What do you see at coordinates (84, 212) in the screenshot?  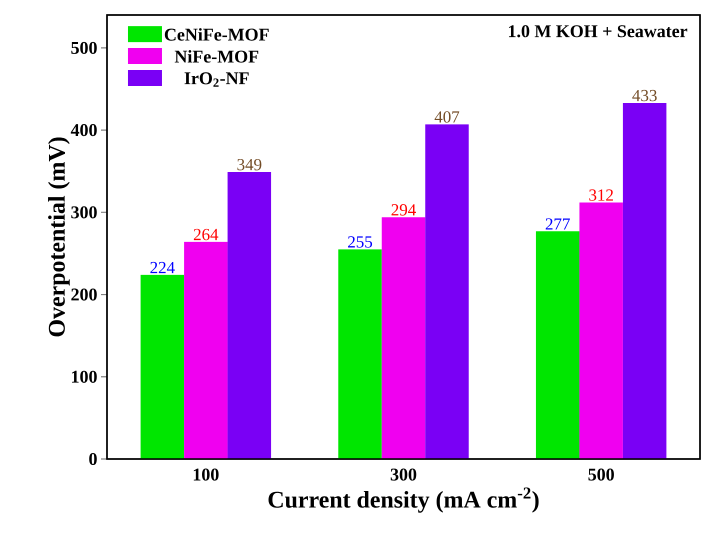 I see `y-tick-label: 300` at bounding box center [84, 212].